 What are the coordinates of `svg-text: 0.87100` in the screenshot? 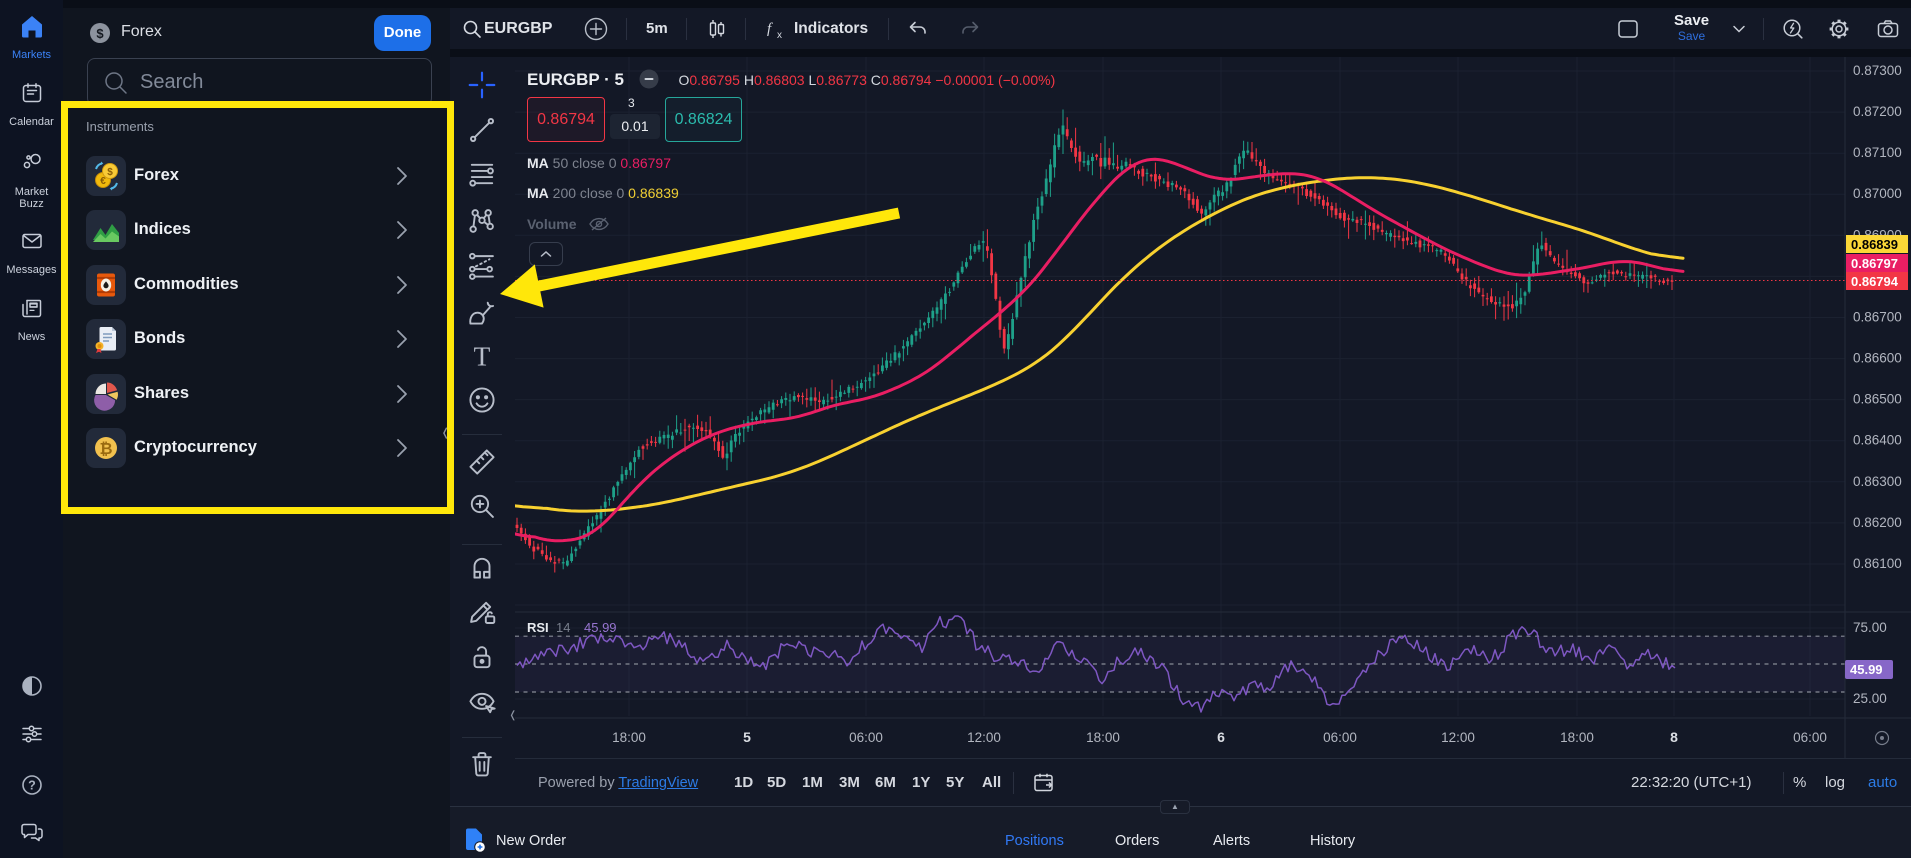 It's located at (1877, 152).